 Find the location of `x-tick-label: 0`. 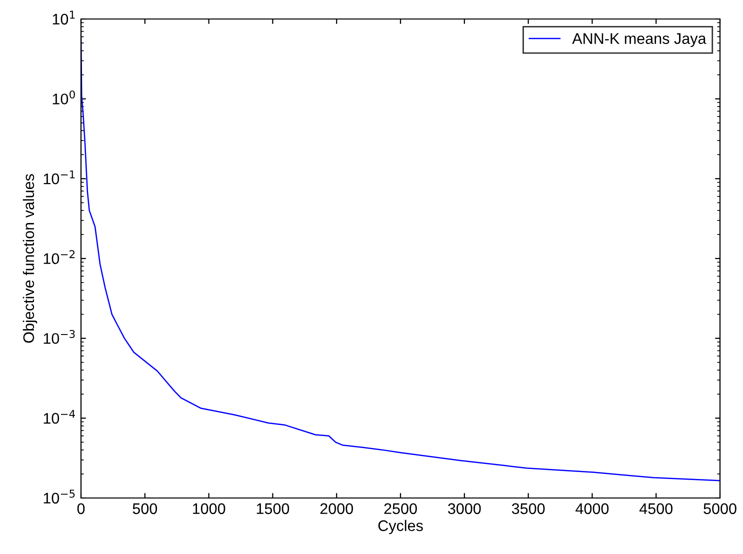

x-tick-label: 0 is located at coordinates (81, 508).